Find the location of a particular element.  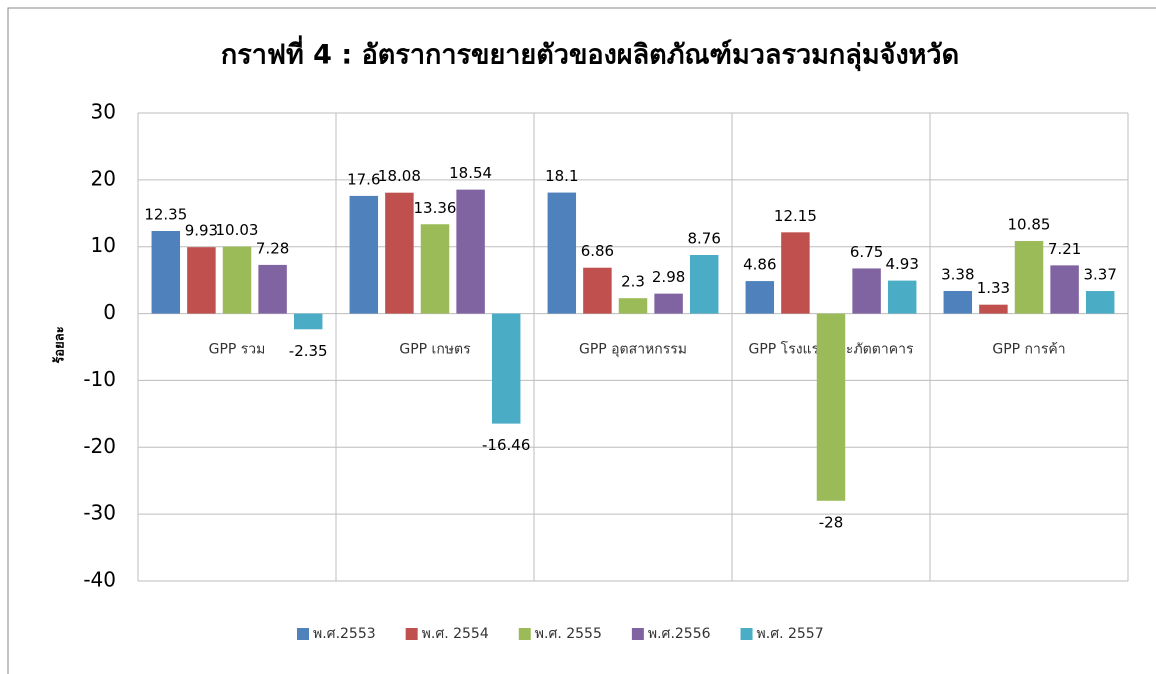

y-tick-label: -20 is located at coordinates (99, 446).